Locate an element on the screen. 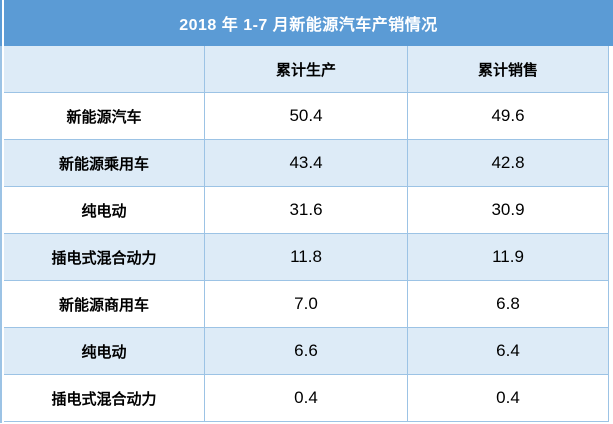 Image resolution: width=613 pixels, height=424 pixels. row-label: 新能源商用车 is located at coordinates (104, 304).